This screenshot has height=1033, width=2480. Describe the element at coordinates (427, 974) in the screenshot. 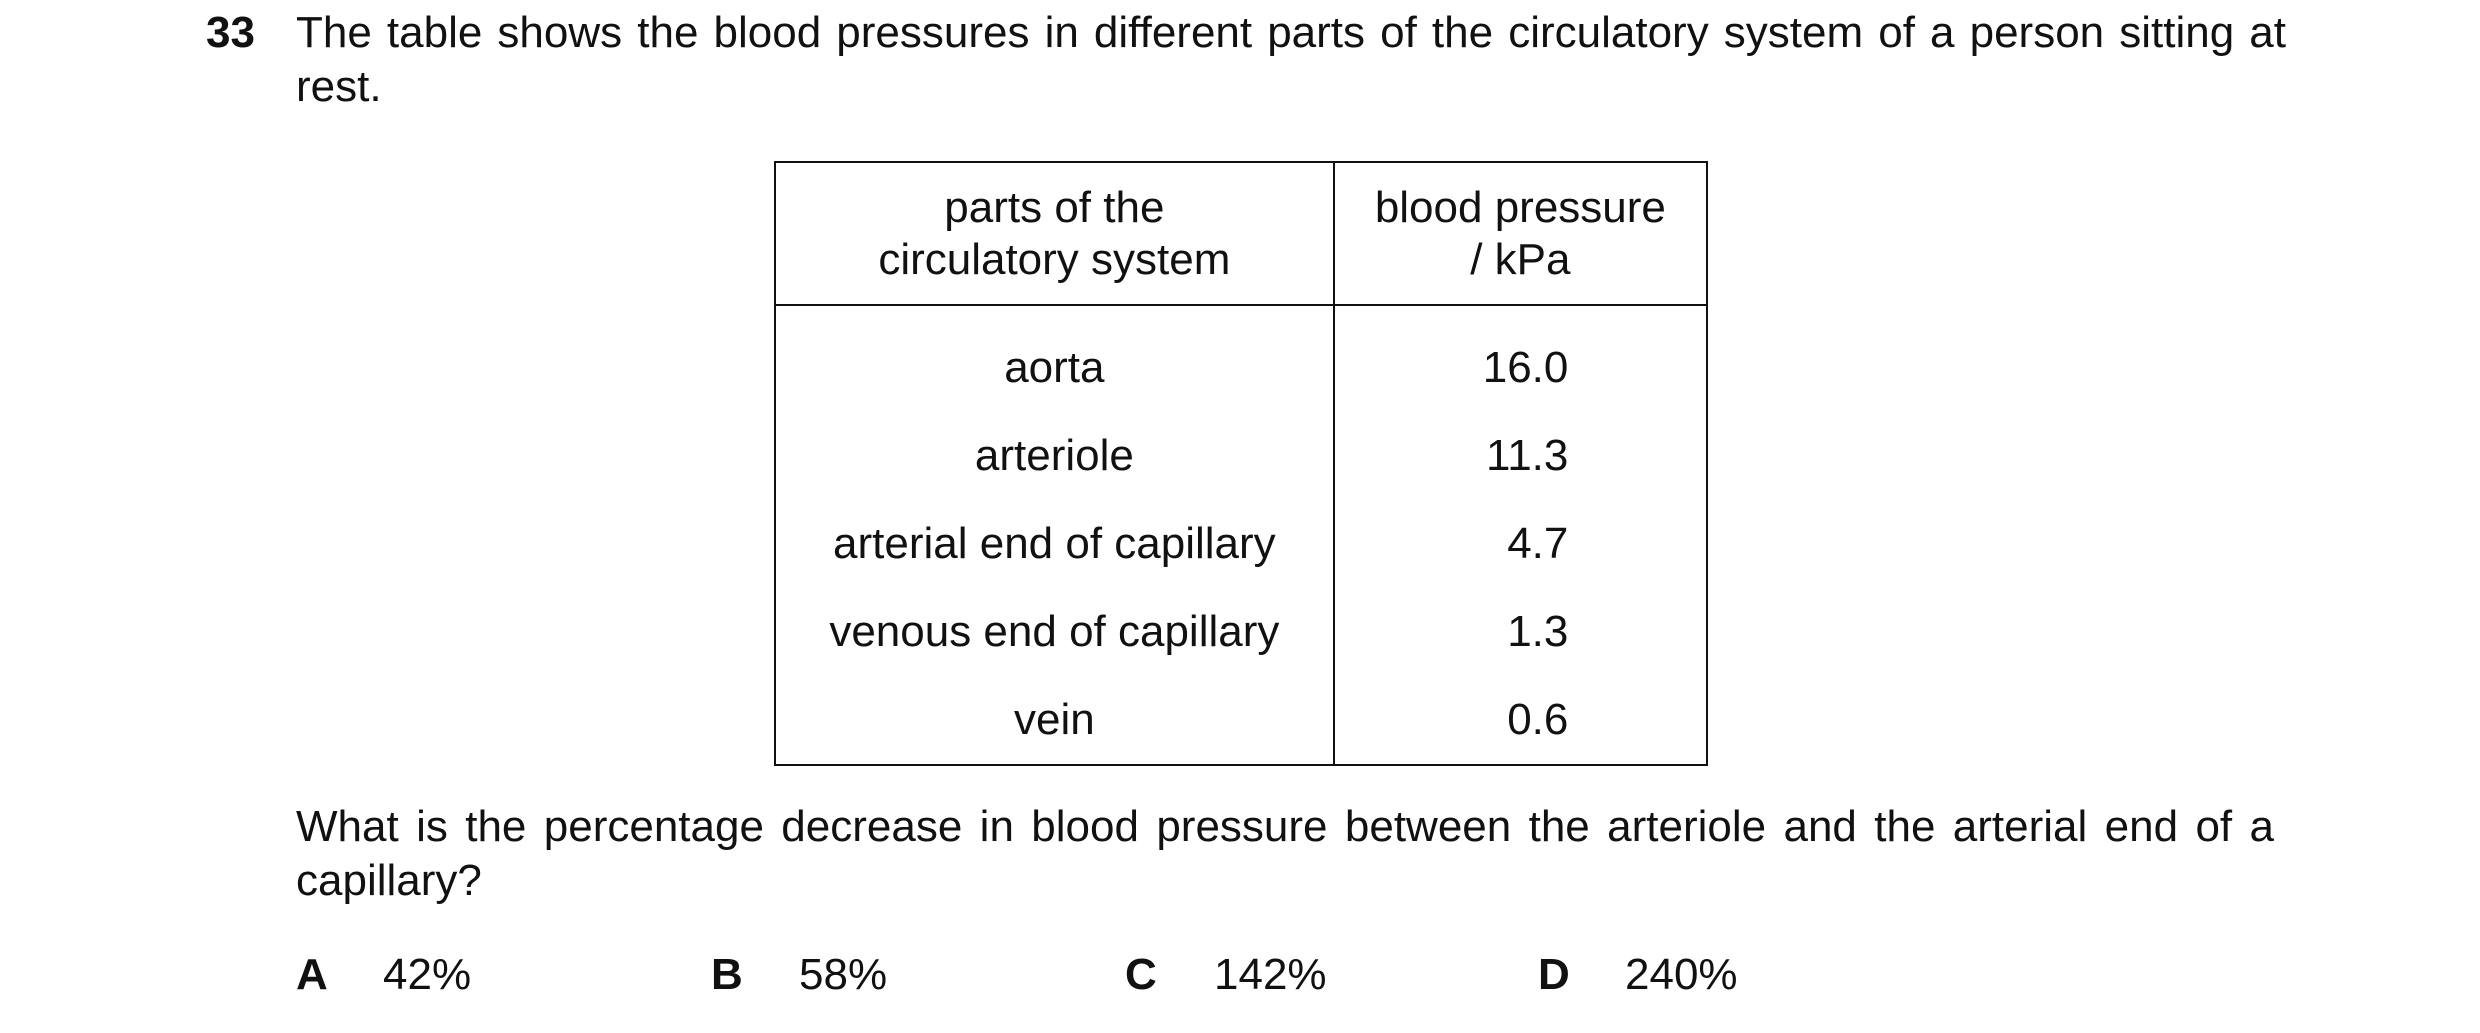

I see `option-value: 42%` at that location.